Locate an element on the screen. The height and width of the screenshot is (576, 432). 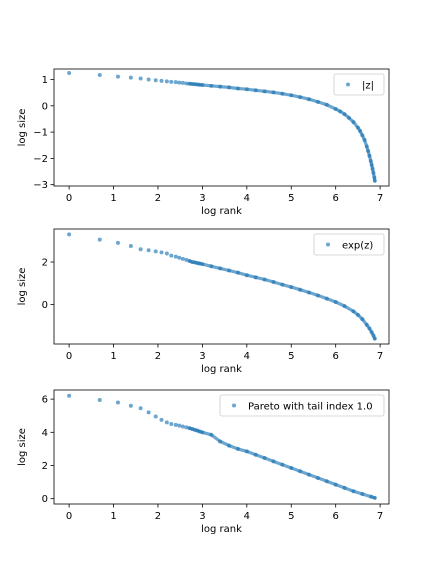
y-tick-label: 6 is located at coordinates (45, 400).